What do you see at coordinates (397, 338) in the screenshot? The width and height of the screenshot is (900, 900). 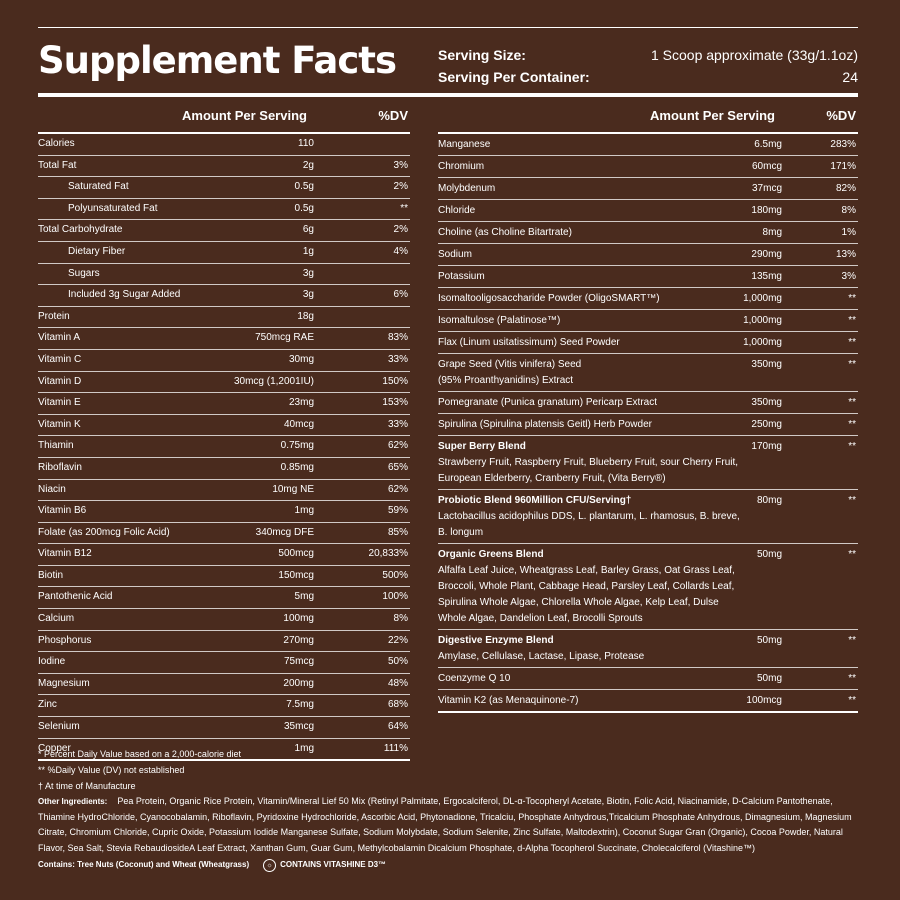 I see `nutrient-dv: 83%` at bounding box center [397, 338].